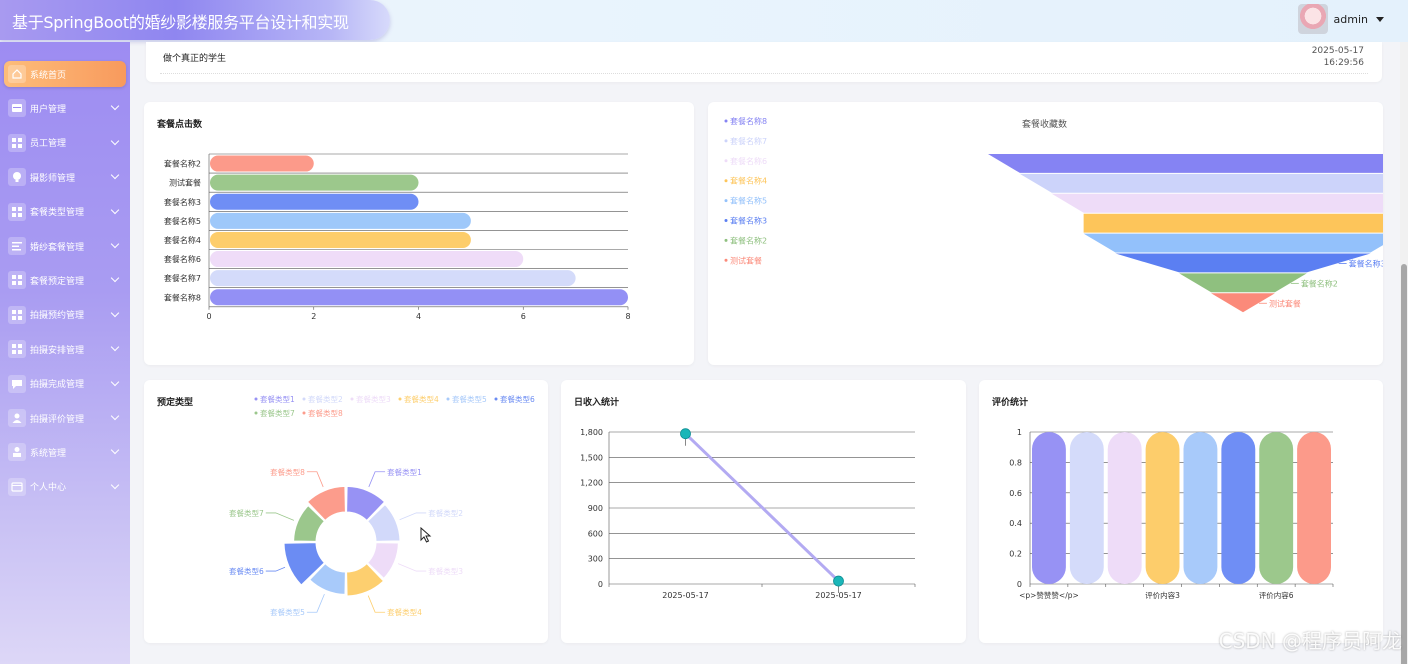  Describe the element at coordinates (325, 399) in the screenshot. I see `legend-item: 套餐类型2` at that location.